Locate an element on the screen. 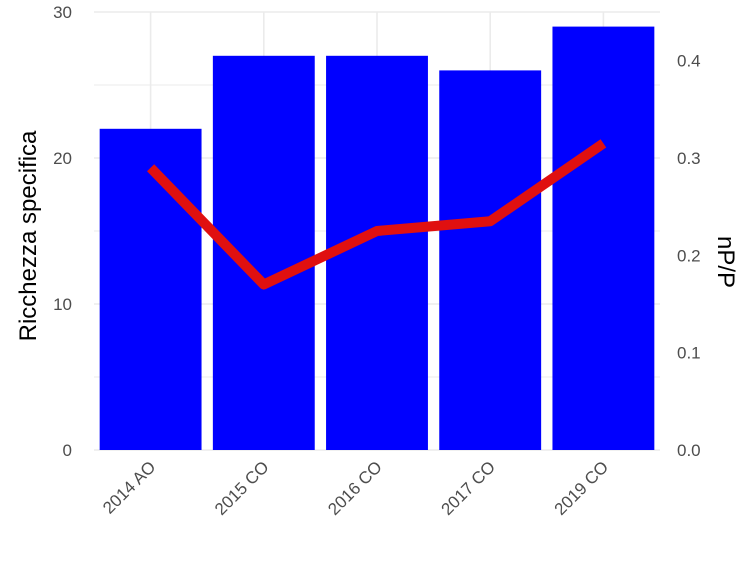  y2-tick-label: 0.2 is located at coordinates (689, 255).